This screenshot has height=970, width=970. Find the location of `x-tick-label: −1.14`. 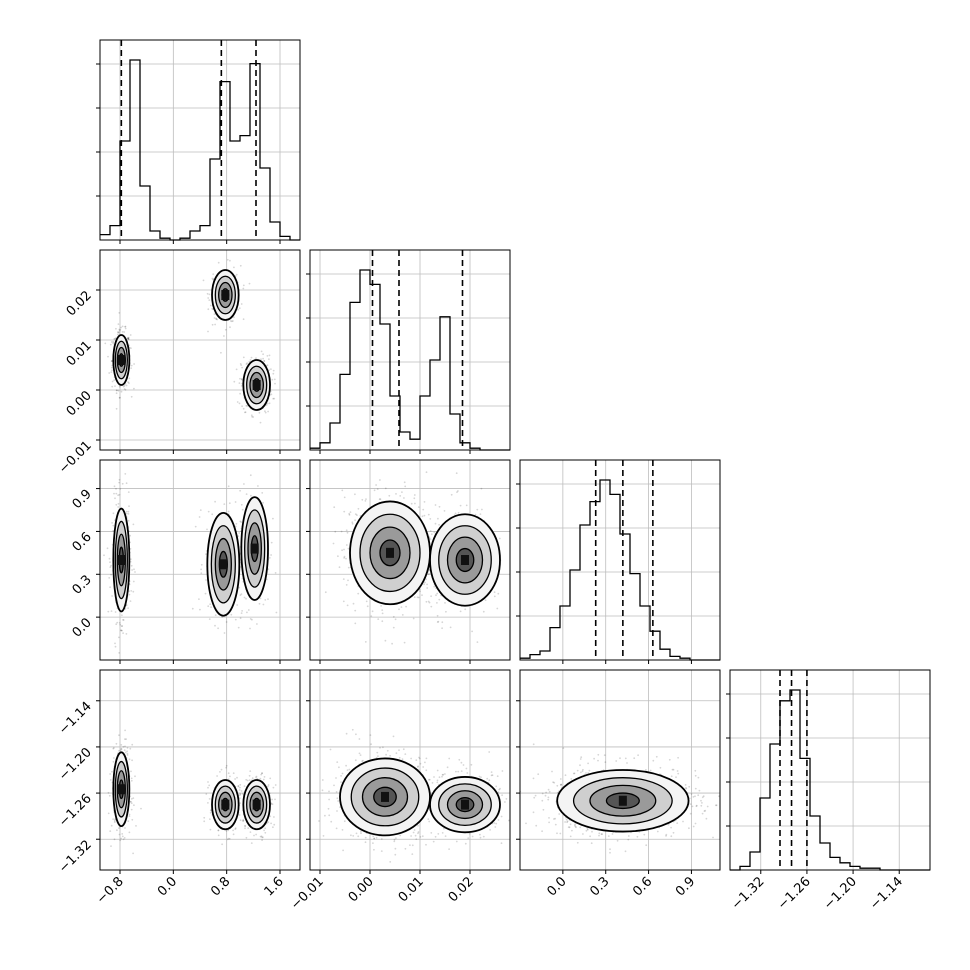

x-tick-label: −1.14 is located at coordinates (886, 893).